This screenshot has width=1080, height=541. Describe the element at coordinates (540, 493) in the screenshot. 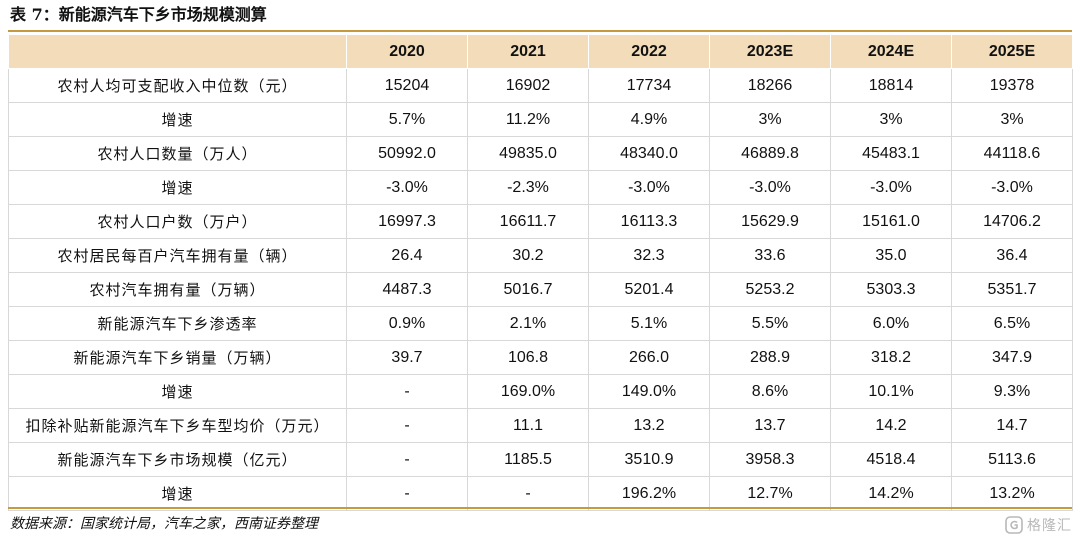

I see `table-row: 增速 - -196.2% 12.7% 14.2% 13.2%` at that location.